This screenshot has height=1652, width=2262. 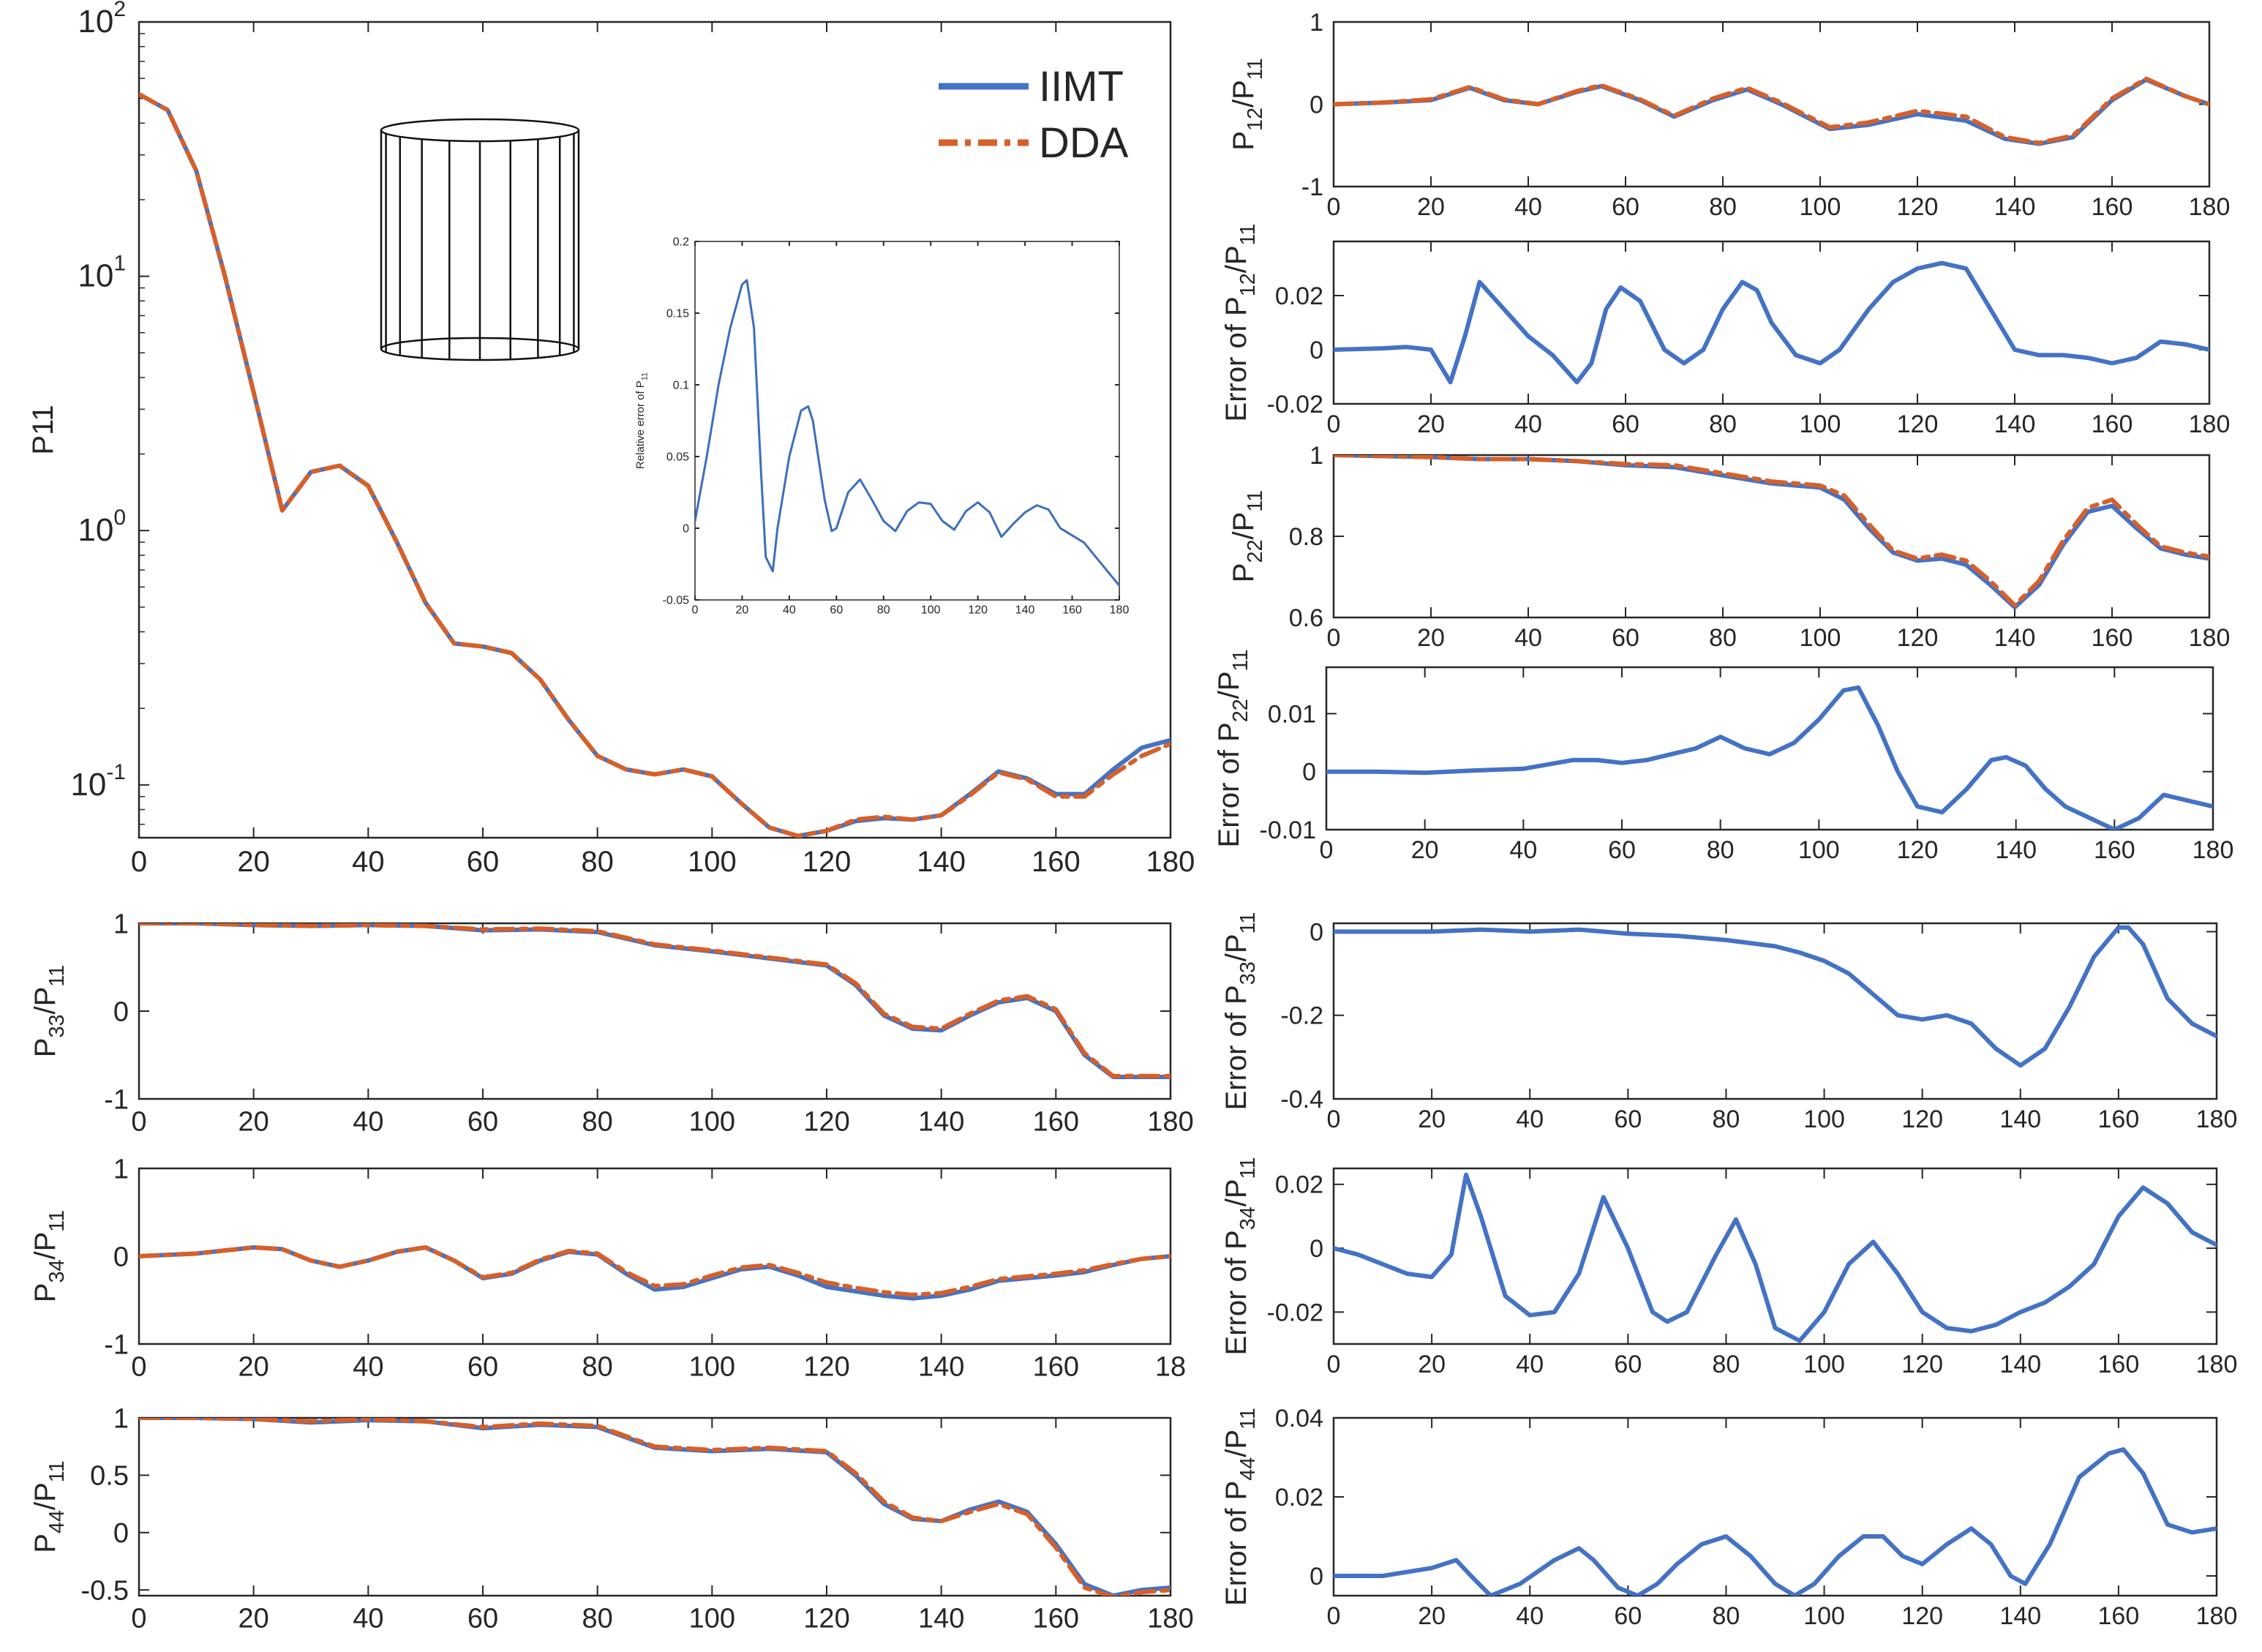 I want to click on y-axis-label-main: P, so click(x=45, y=1293).